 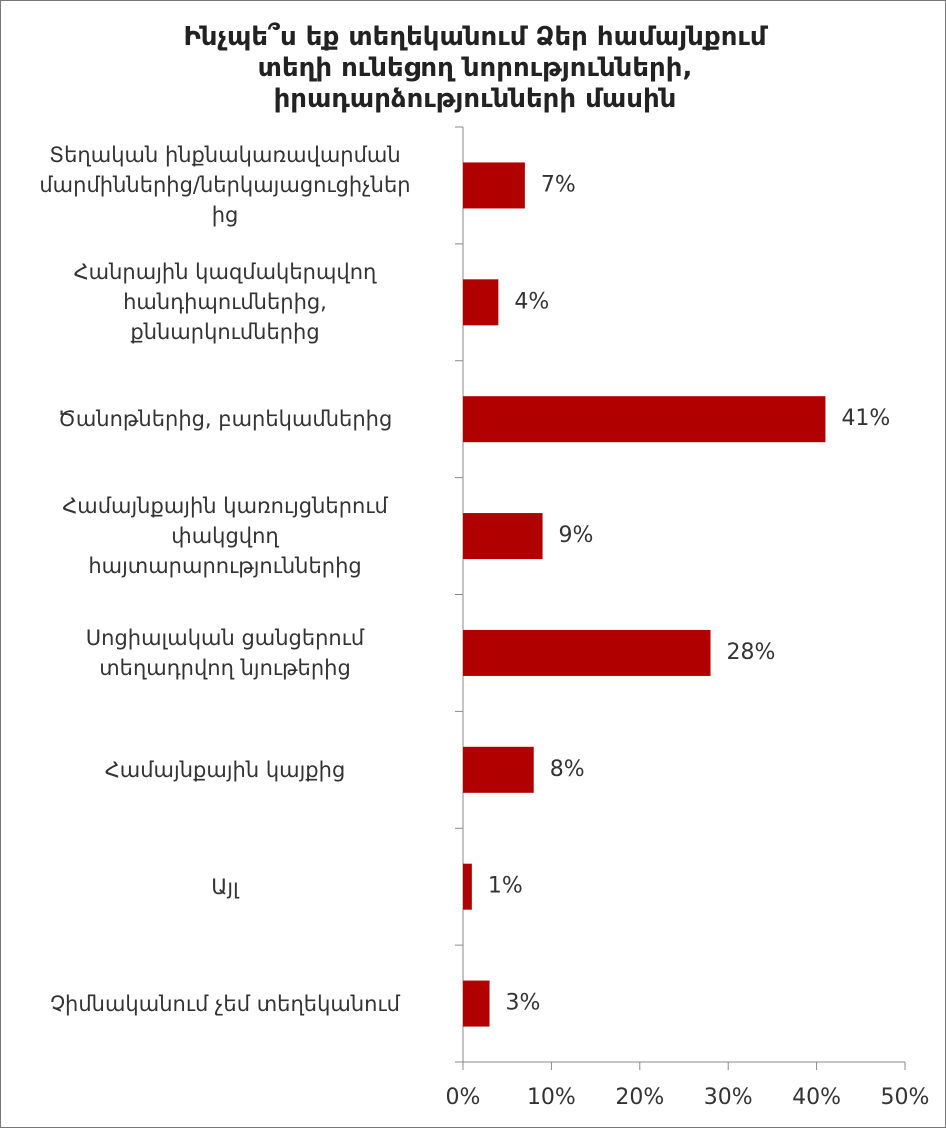 I want to click on x-tick-label: 40%, so click(x=816, y=1097).